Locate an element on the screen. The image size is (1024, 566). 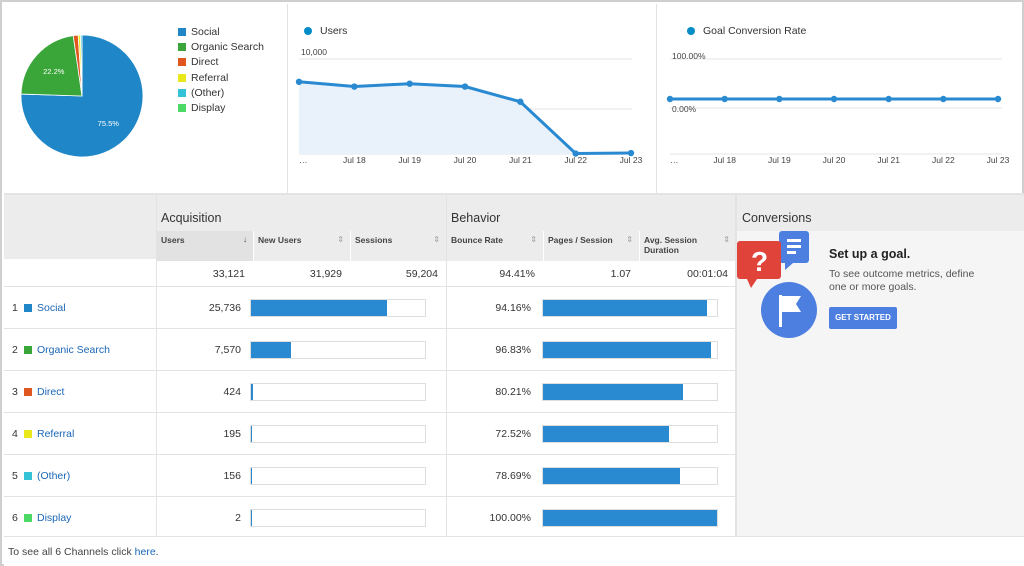
acquisition-group-header: Acquisition is located at coordinates (191, 218).